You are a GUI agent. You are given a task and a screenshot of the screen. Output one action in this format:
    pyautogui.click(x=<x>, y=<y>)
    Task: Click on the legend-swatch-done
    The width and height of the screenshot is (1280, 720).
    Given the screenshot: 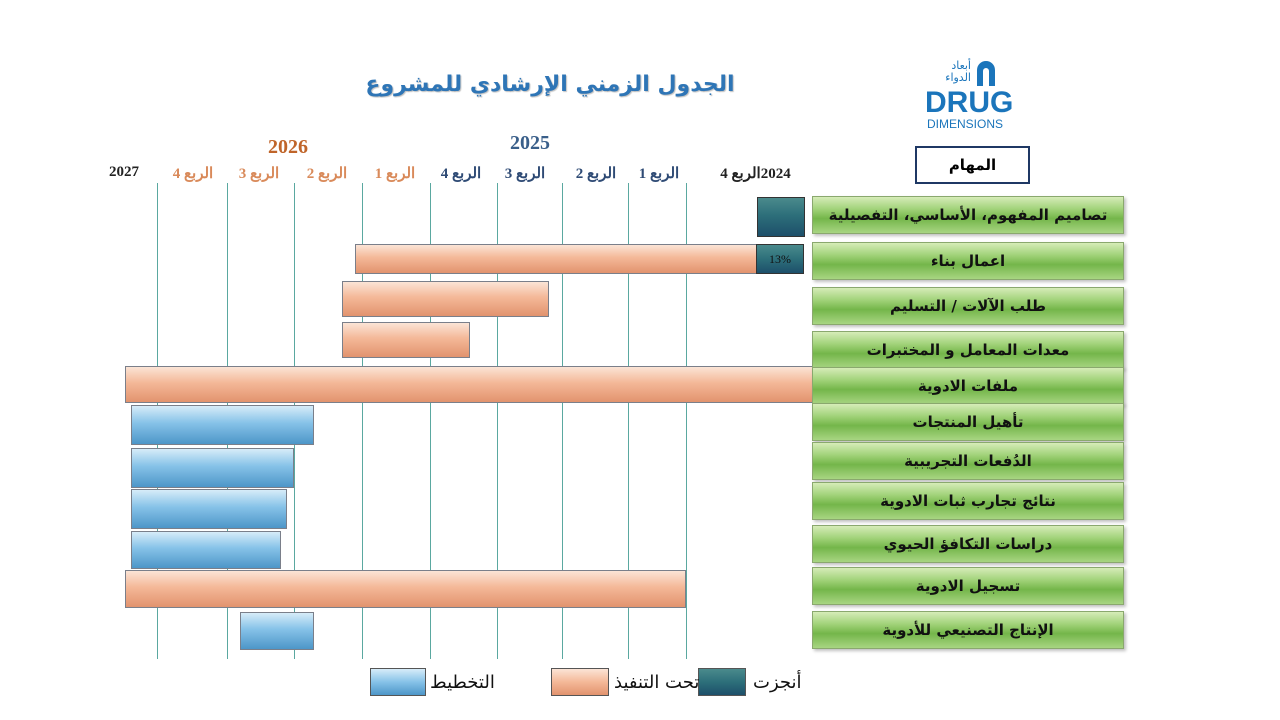 What is the action you would take?
    pyautogui.click(x=722, y=682)
    